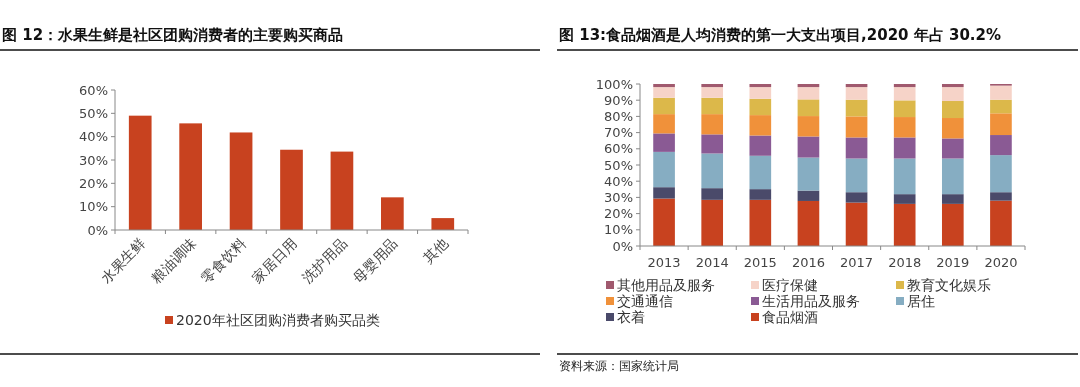 The height and width of the screenshot is (387, 1080). Describe the element at coordinates (780, 35) in the screenshot. I see `chart-title: 图 13:食品烟酒是人均消费的第一大支出项目,2020 年占 30.2%` at that location.